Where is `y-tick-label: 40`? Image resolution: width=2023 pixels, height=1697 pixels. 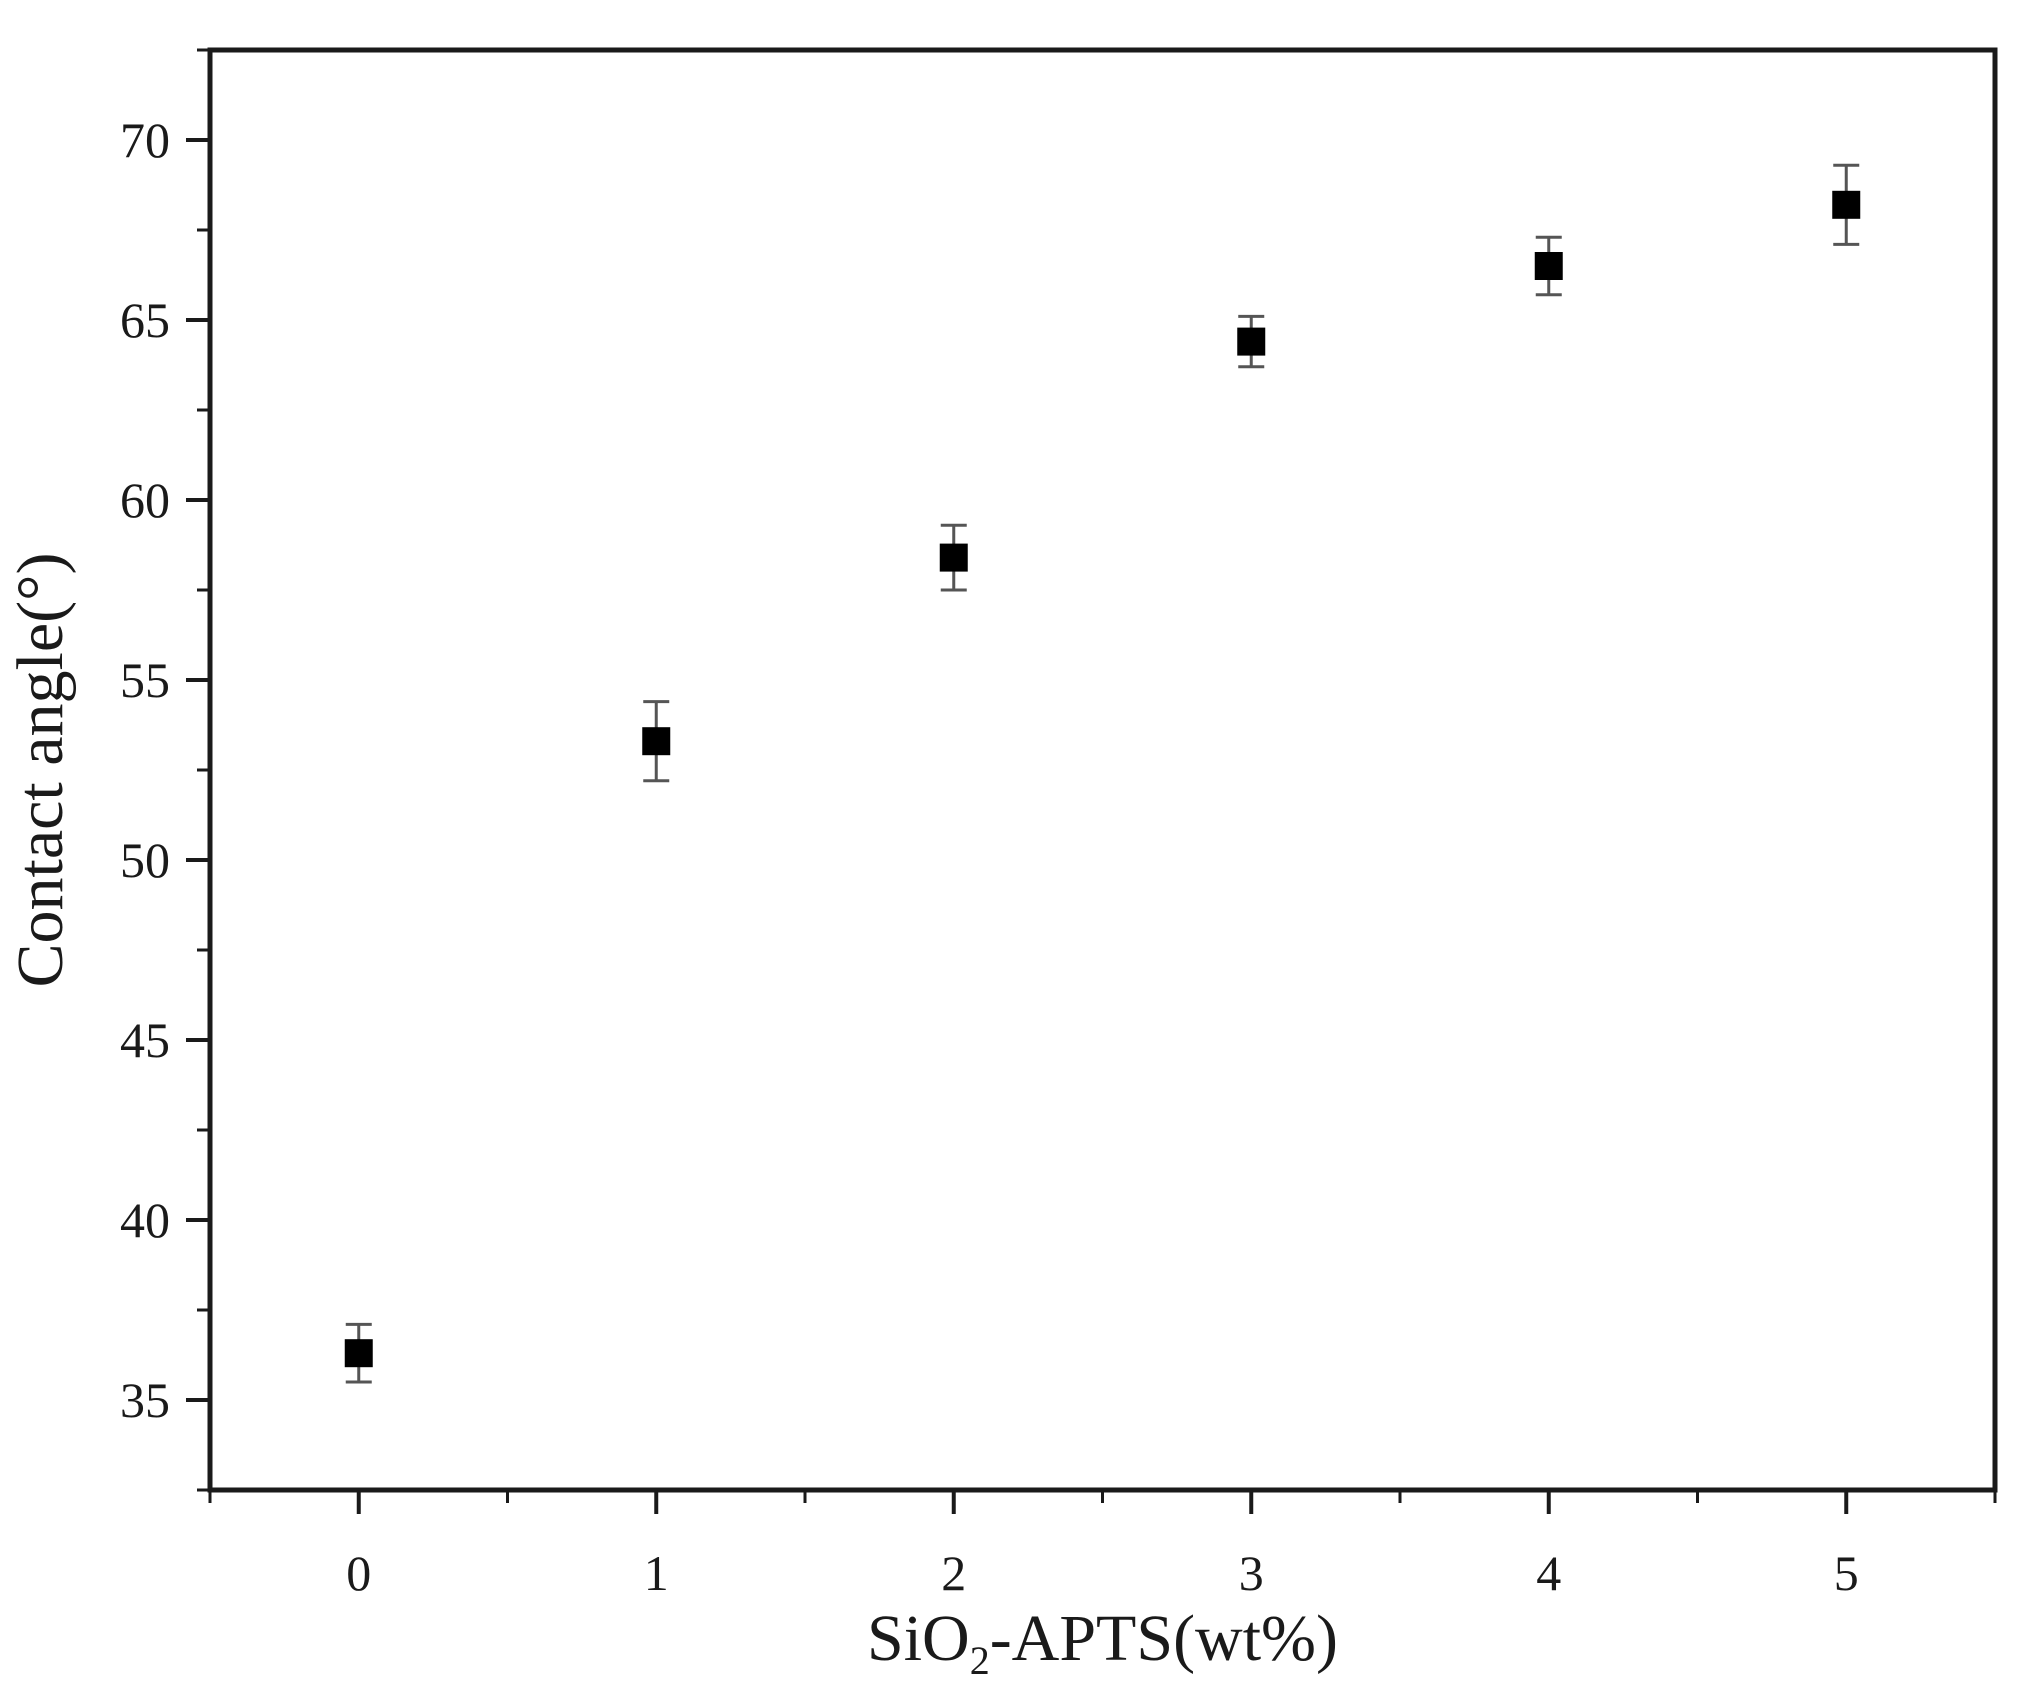 y-tick-label: 40 is located at coordinates (145, 1220).